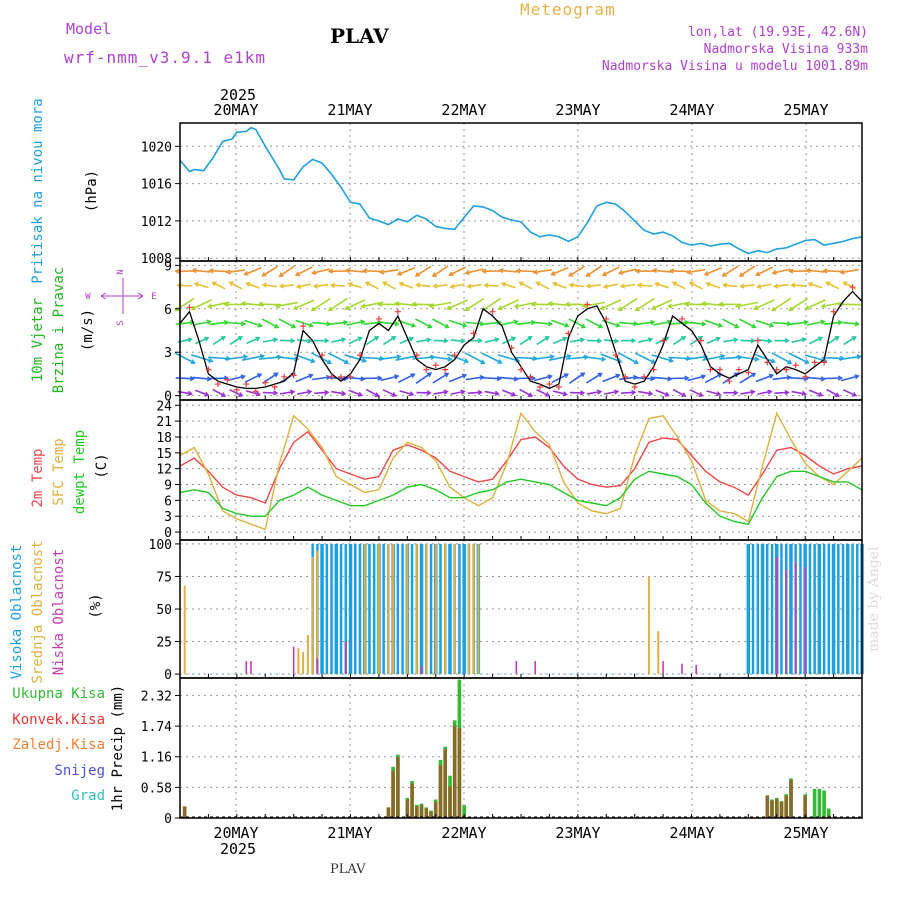 Image resolution: width=900 pixels, height=900 pixels. Describe the element at coordinates (92, 191) in the screenshot. I see `pressure-unit: (hPa)` at that location.